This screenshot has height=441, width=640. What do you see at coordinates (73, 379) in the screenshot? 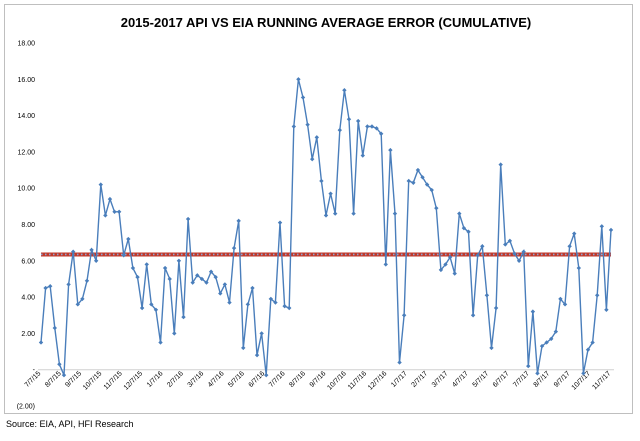
I see `x-tick-label: 9/7/15` at bounding box center [73, 379].